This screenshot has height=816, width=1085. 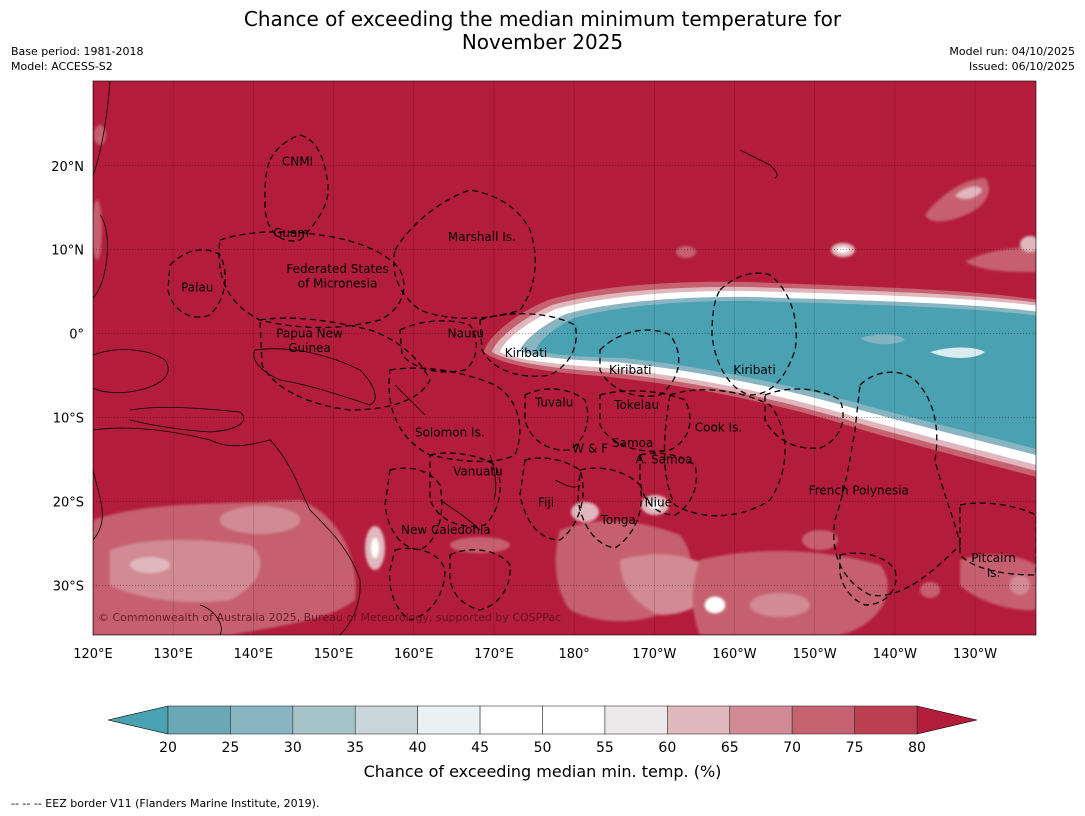 I want to click on colorbar-tick-label: 55, so click(x=605, y=748).